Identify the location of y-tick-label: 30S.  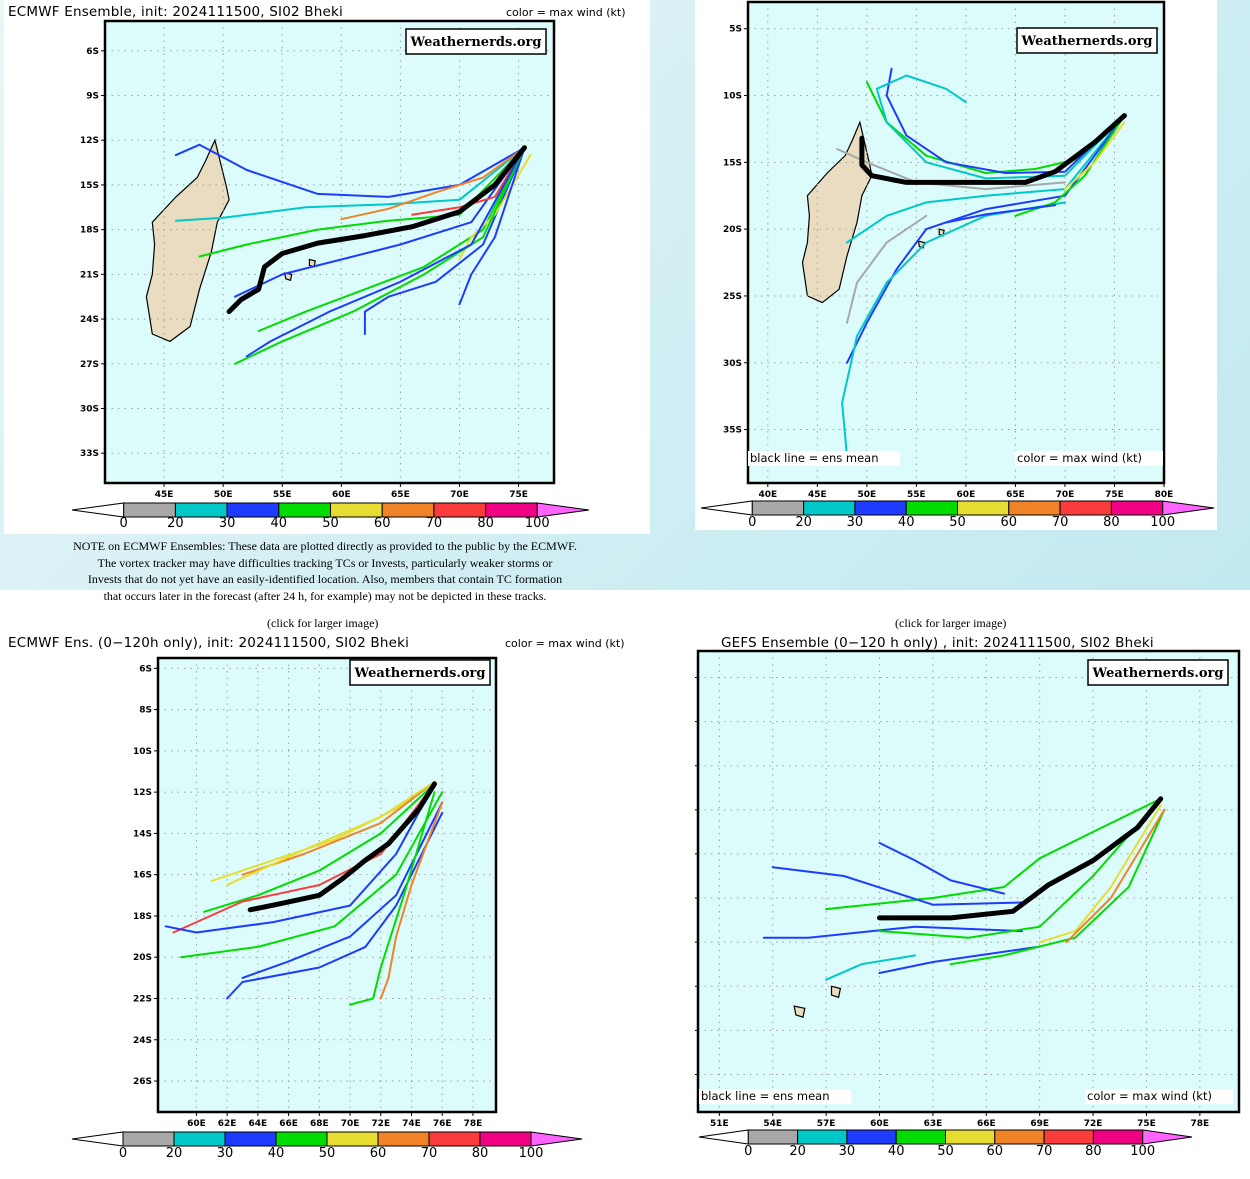
(89, 409).